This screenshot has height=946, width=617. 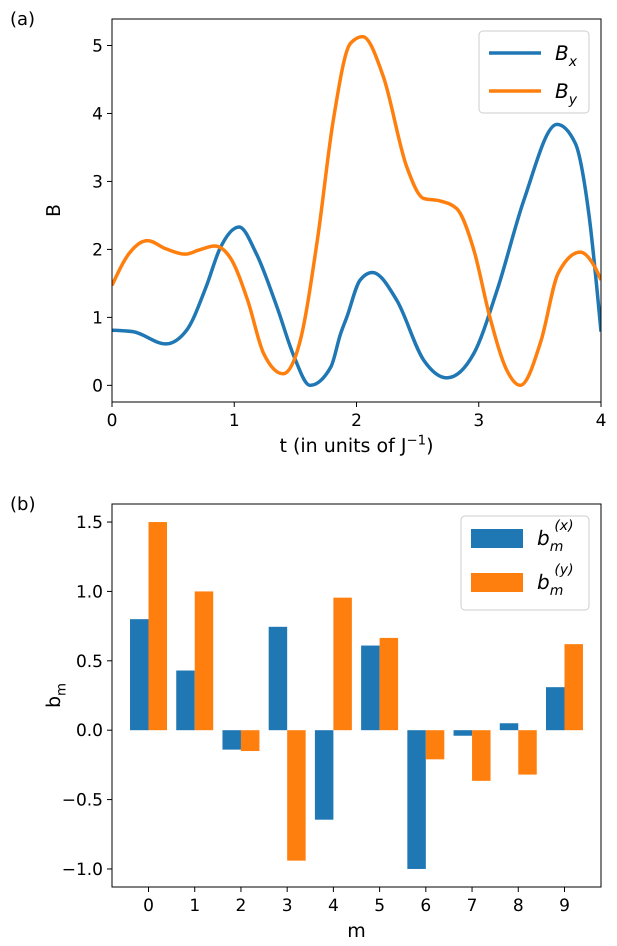 What do you see at coordinates (356, 445) in the screenshot?
I see `x-axis-title: t (in units of J$^{−1}$)` at bounding box center [356, 445].